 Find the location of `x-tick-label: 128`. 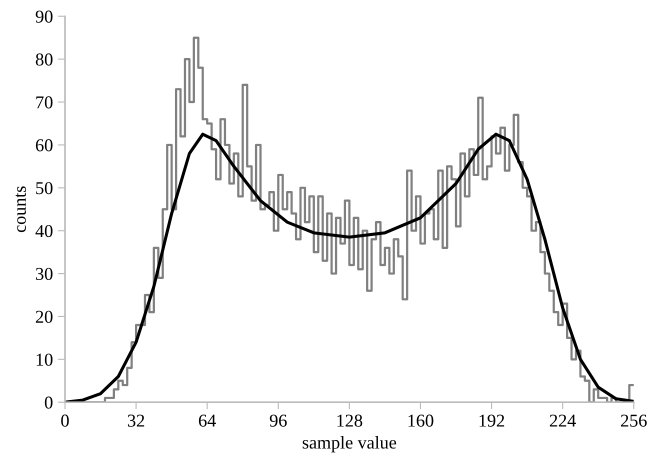

x-tick-label: 128 is located at coordinates (349, 420).